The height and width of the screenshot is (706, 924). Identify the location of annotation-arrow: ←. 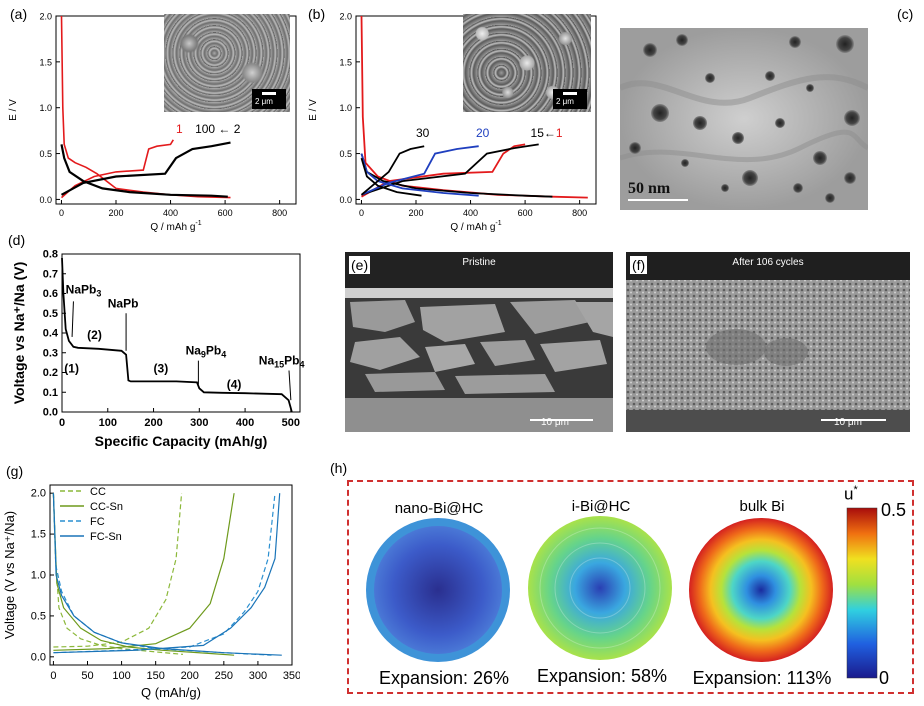
(550, 133).